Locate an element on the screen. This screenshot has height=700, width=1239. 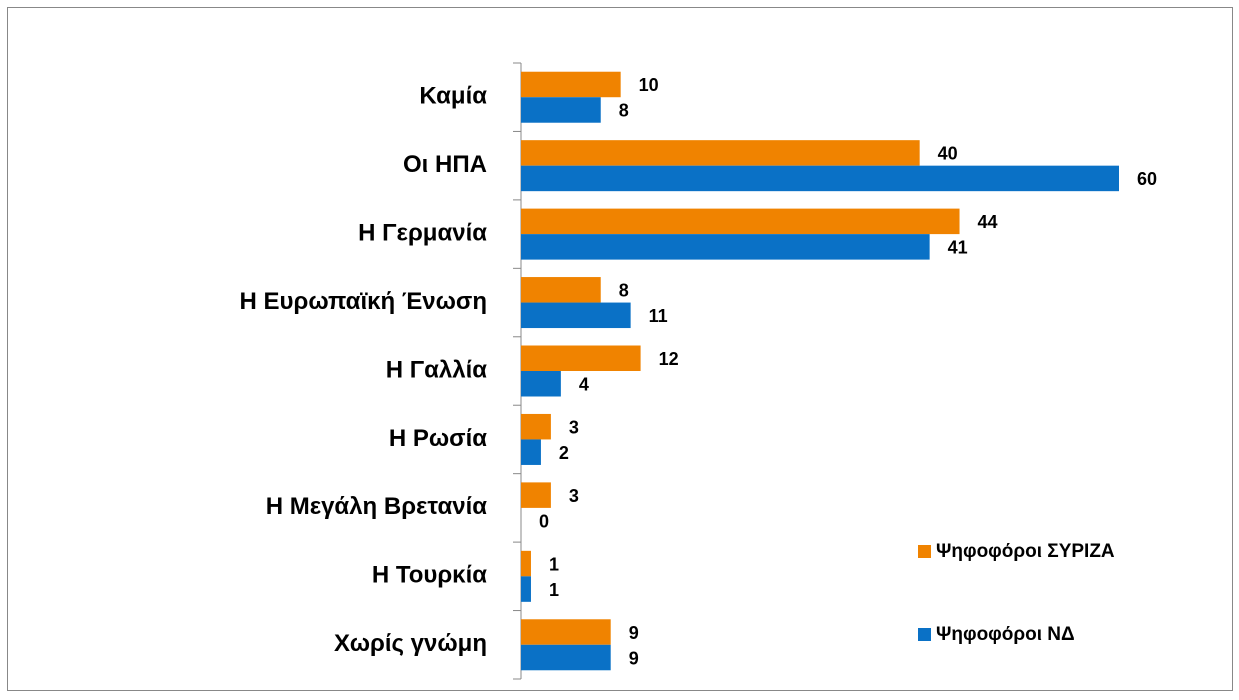
category-label: Χωρίς γνώμη is located at coordinates (410, 643).